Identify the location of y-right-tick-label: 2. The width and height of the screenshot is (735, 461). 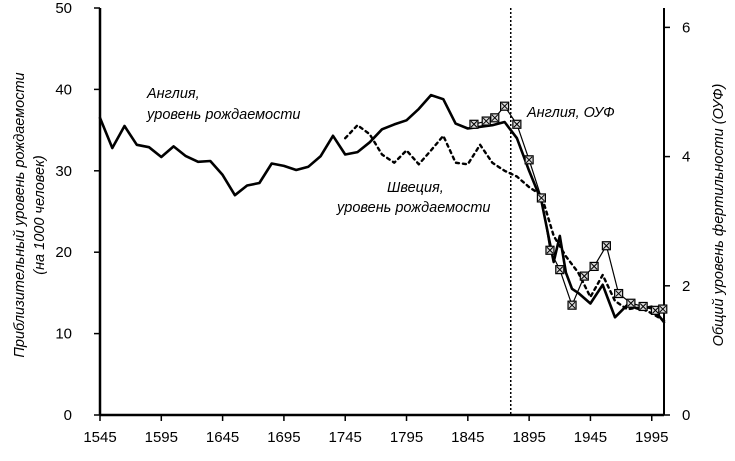
(686, 286).